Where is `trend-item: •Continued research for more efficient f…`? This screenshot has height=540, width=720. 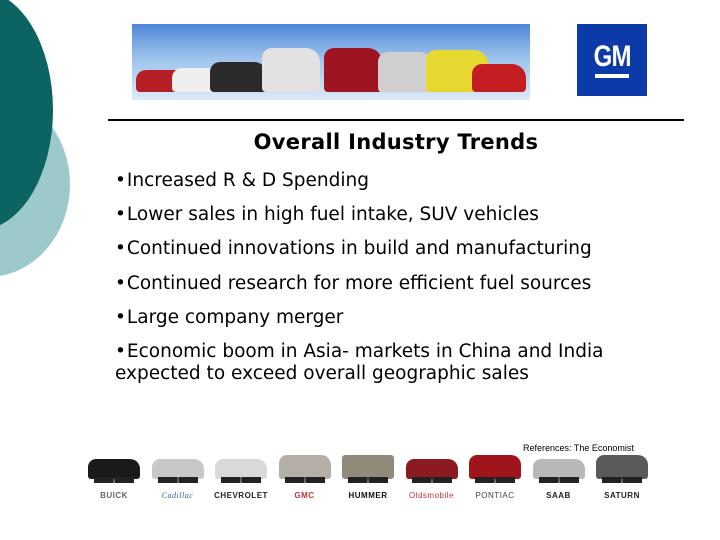 trend-item: •Continued research for more efficient f… is located at coordinates (405, 284).